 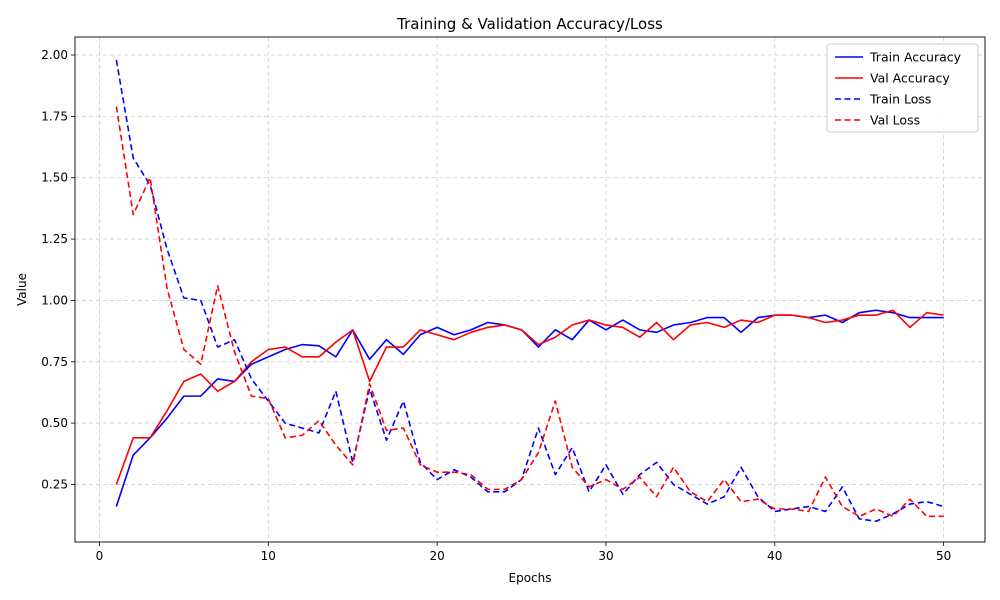 I want to click on x-tick-label: 30, so click(x=605, y=556).